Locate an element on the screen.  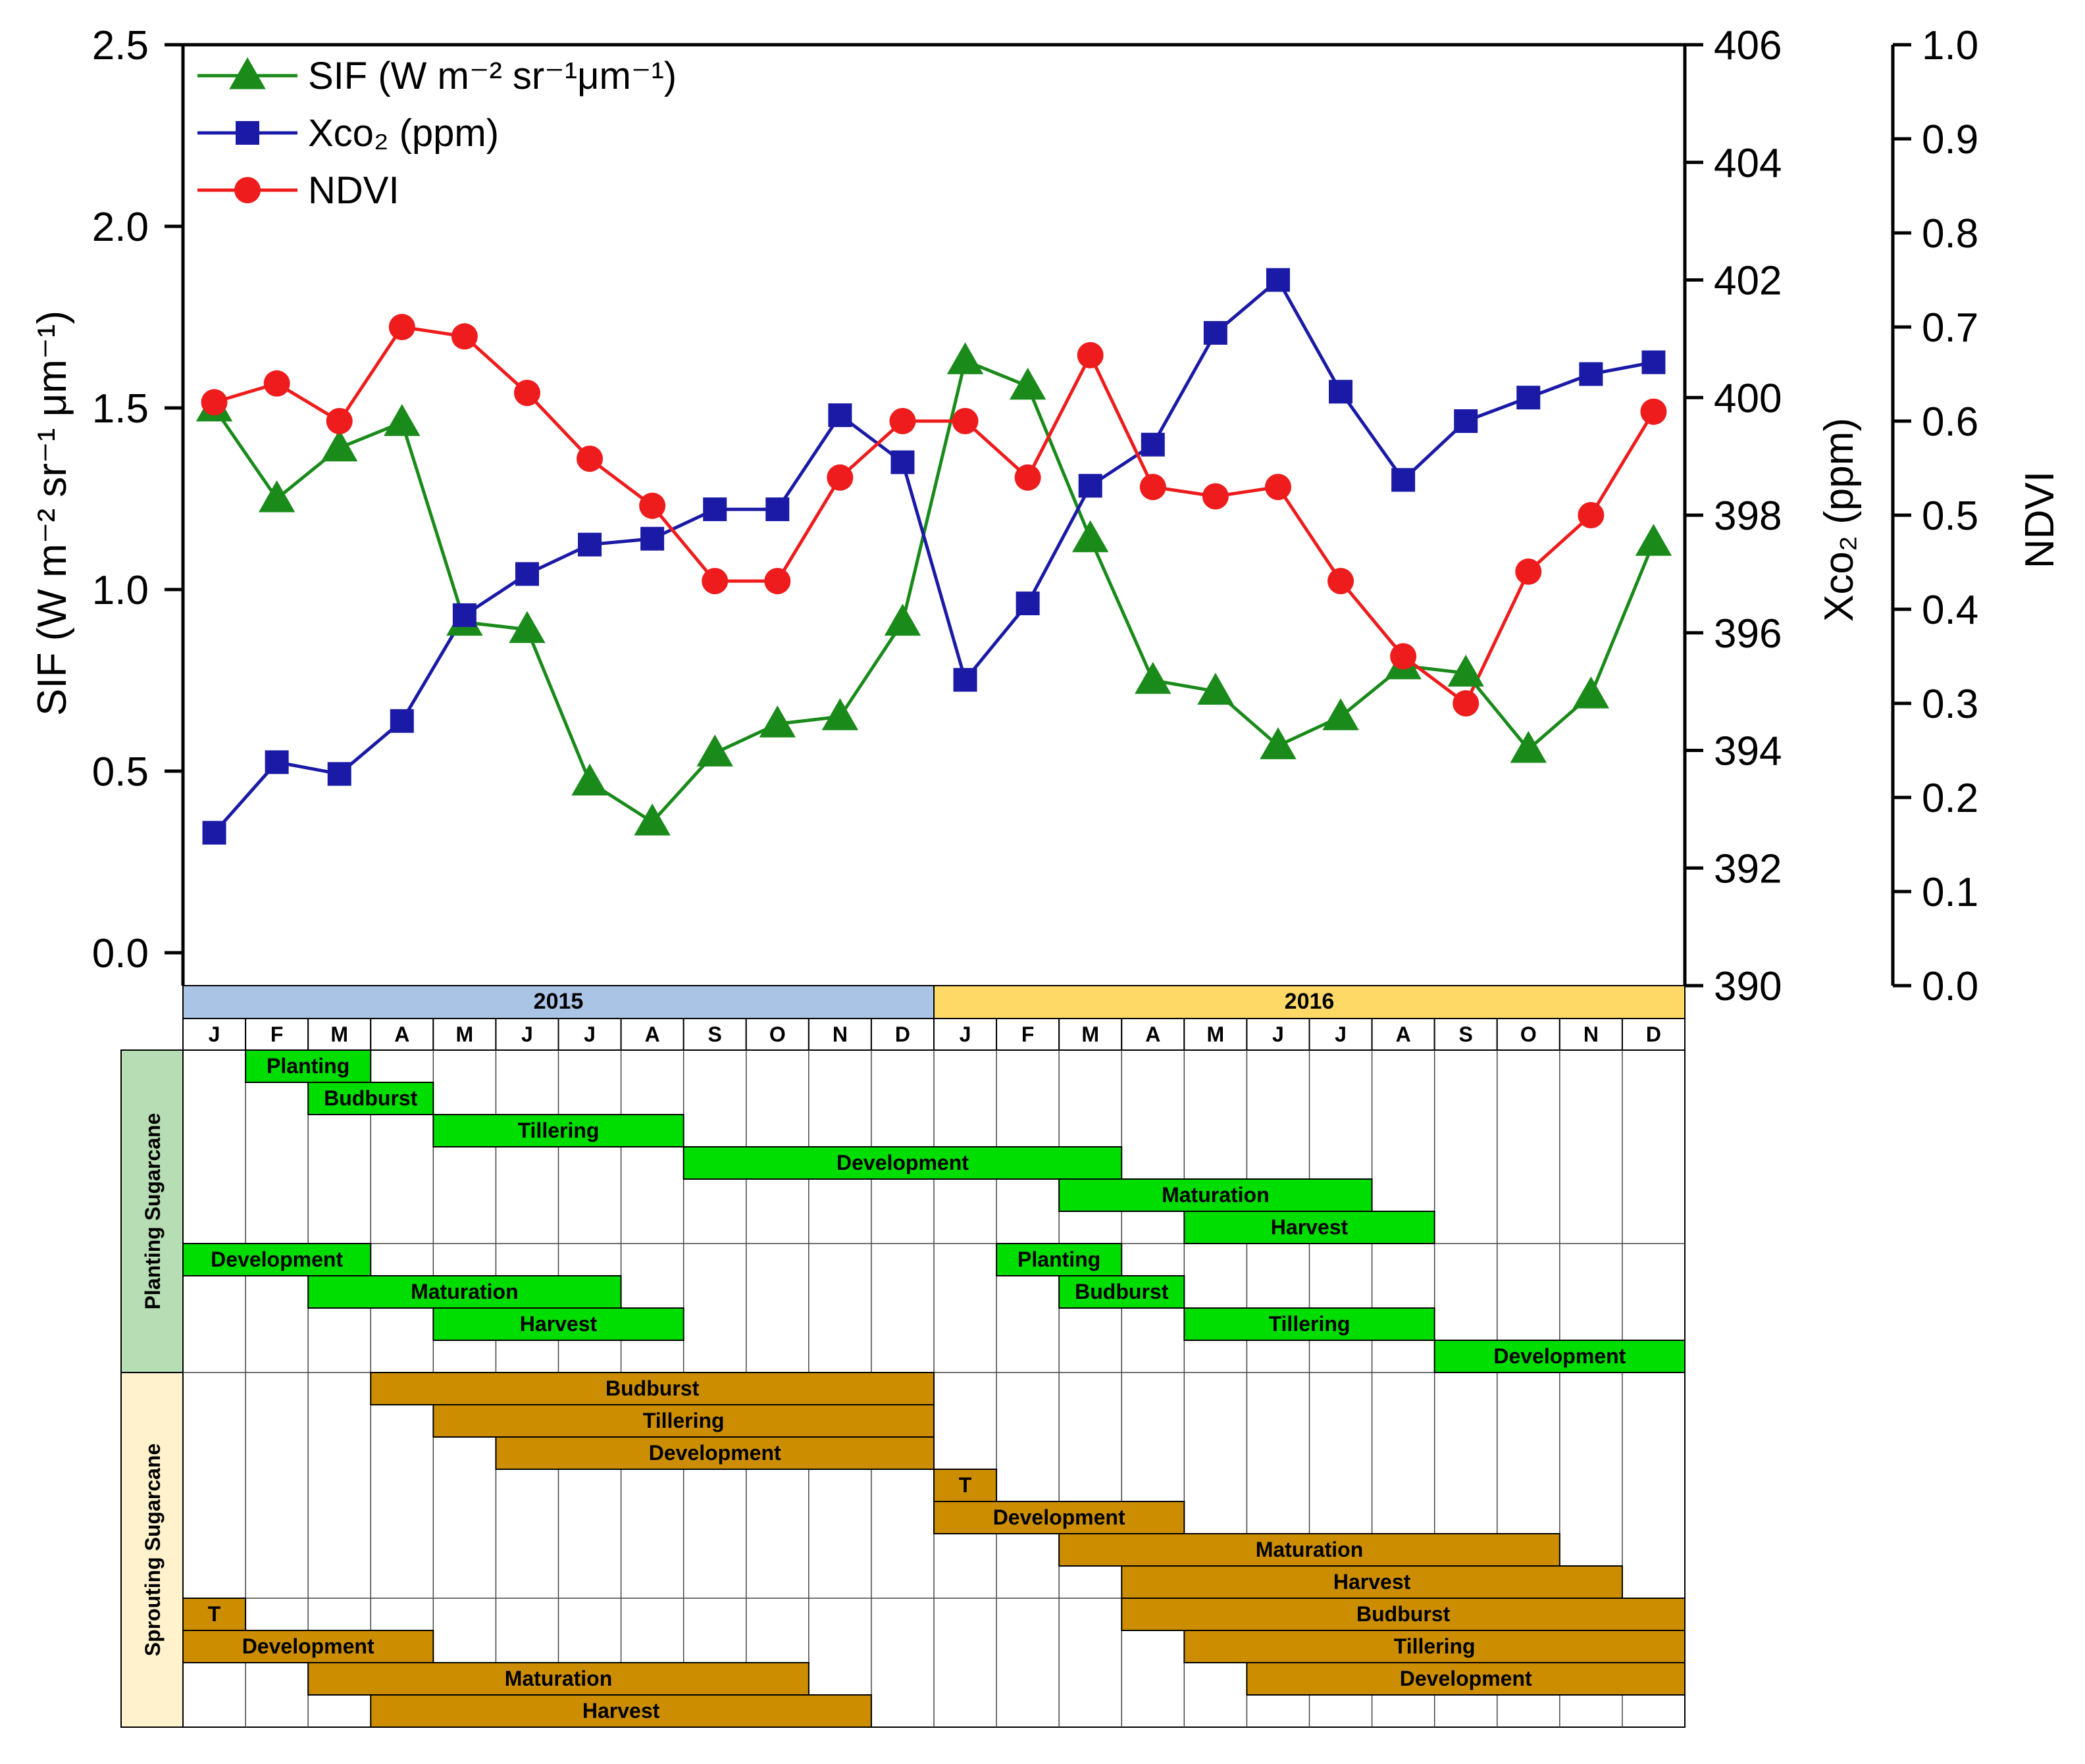
right-tick-label: 390 is located at coordinates (1748, 986).